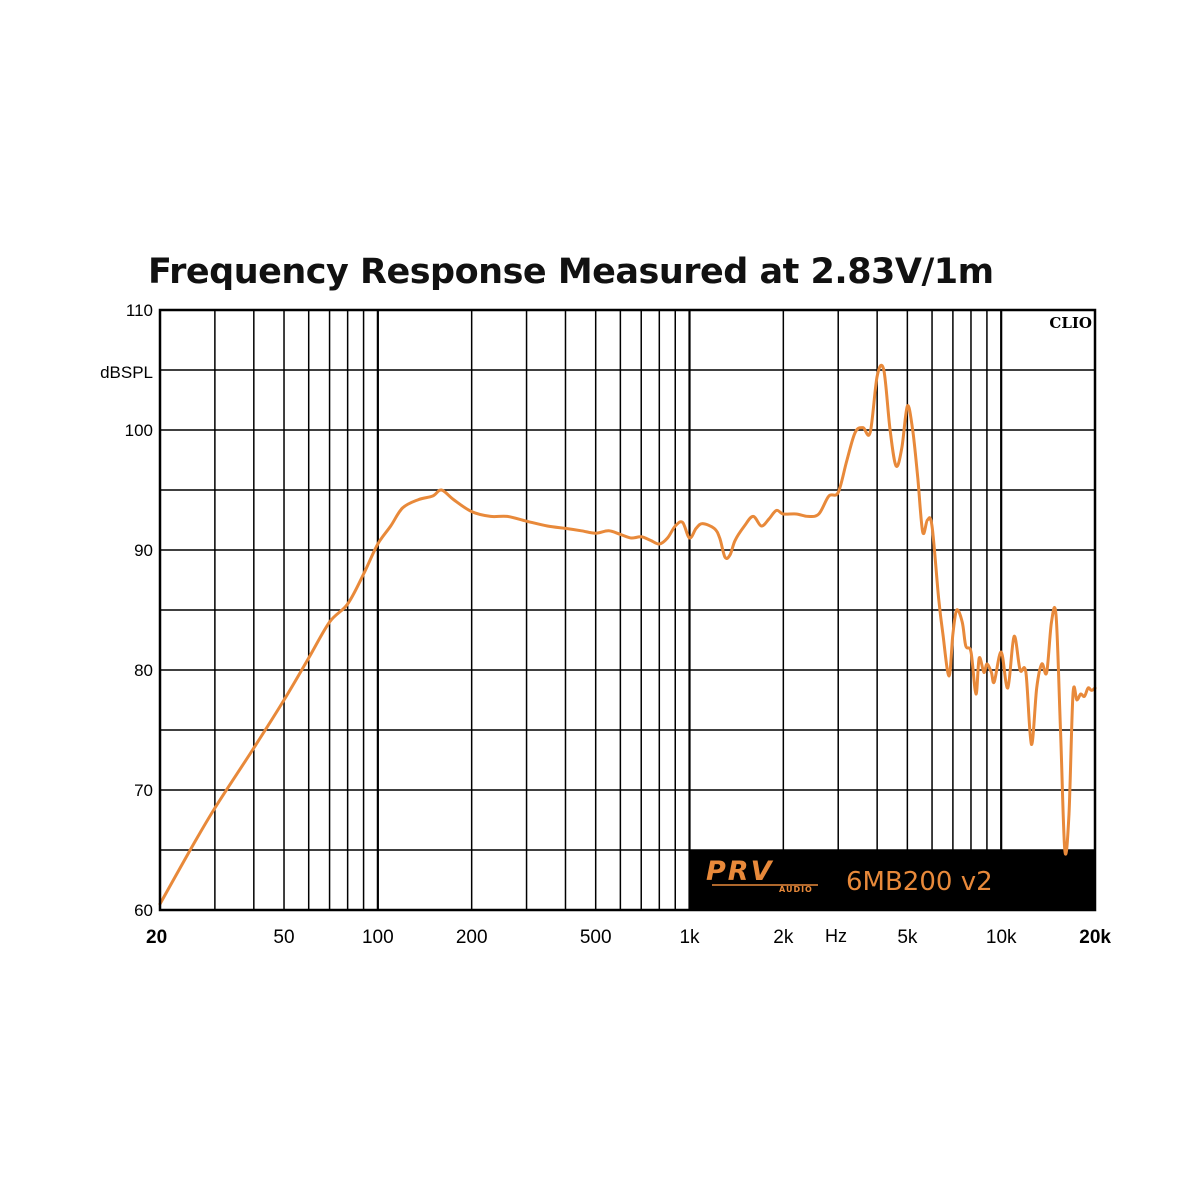  I want to click on model-label: 6MB200 v2, so click(919, 882).